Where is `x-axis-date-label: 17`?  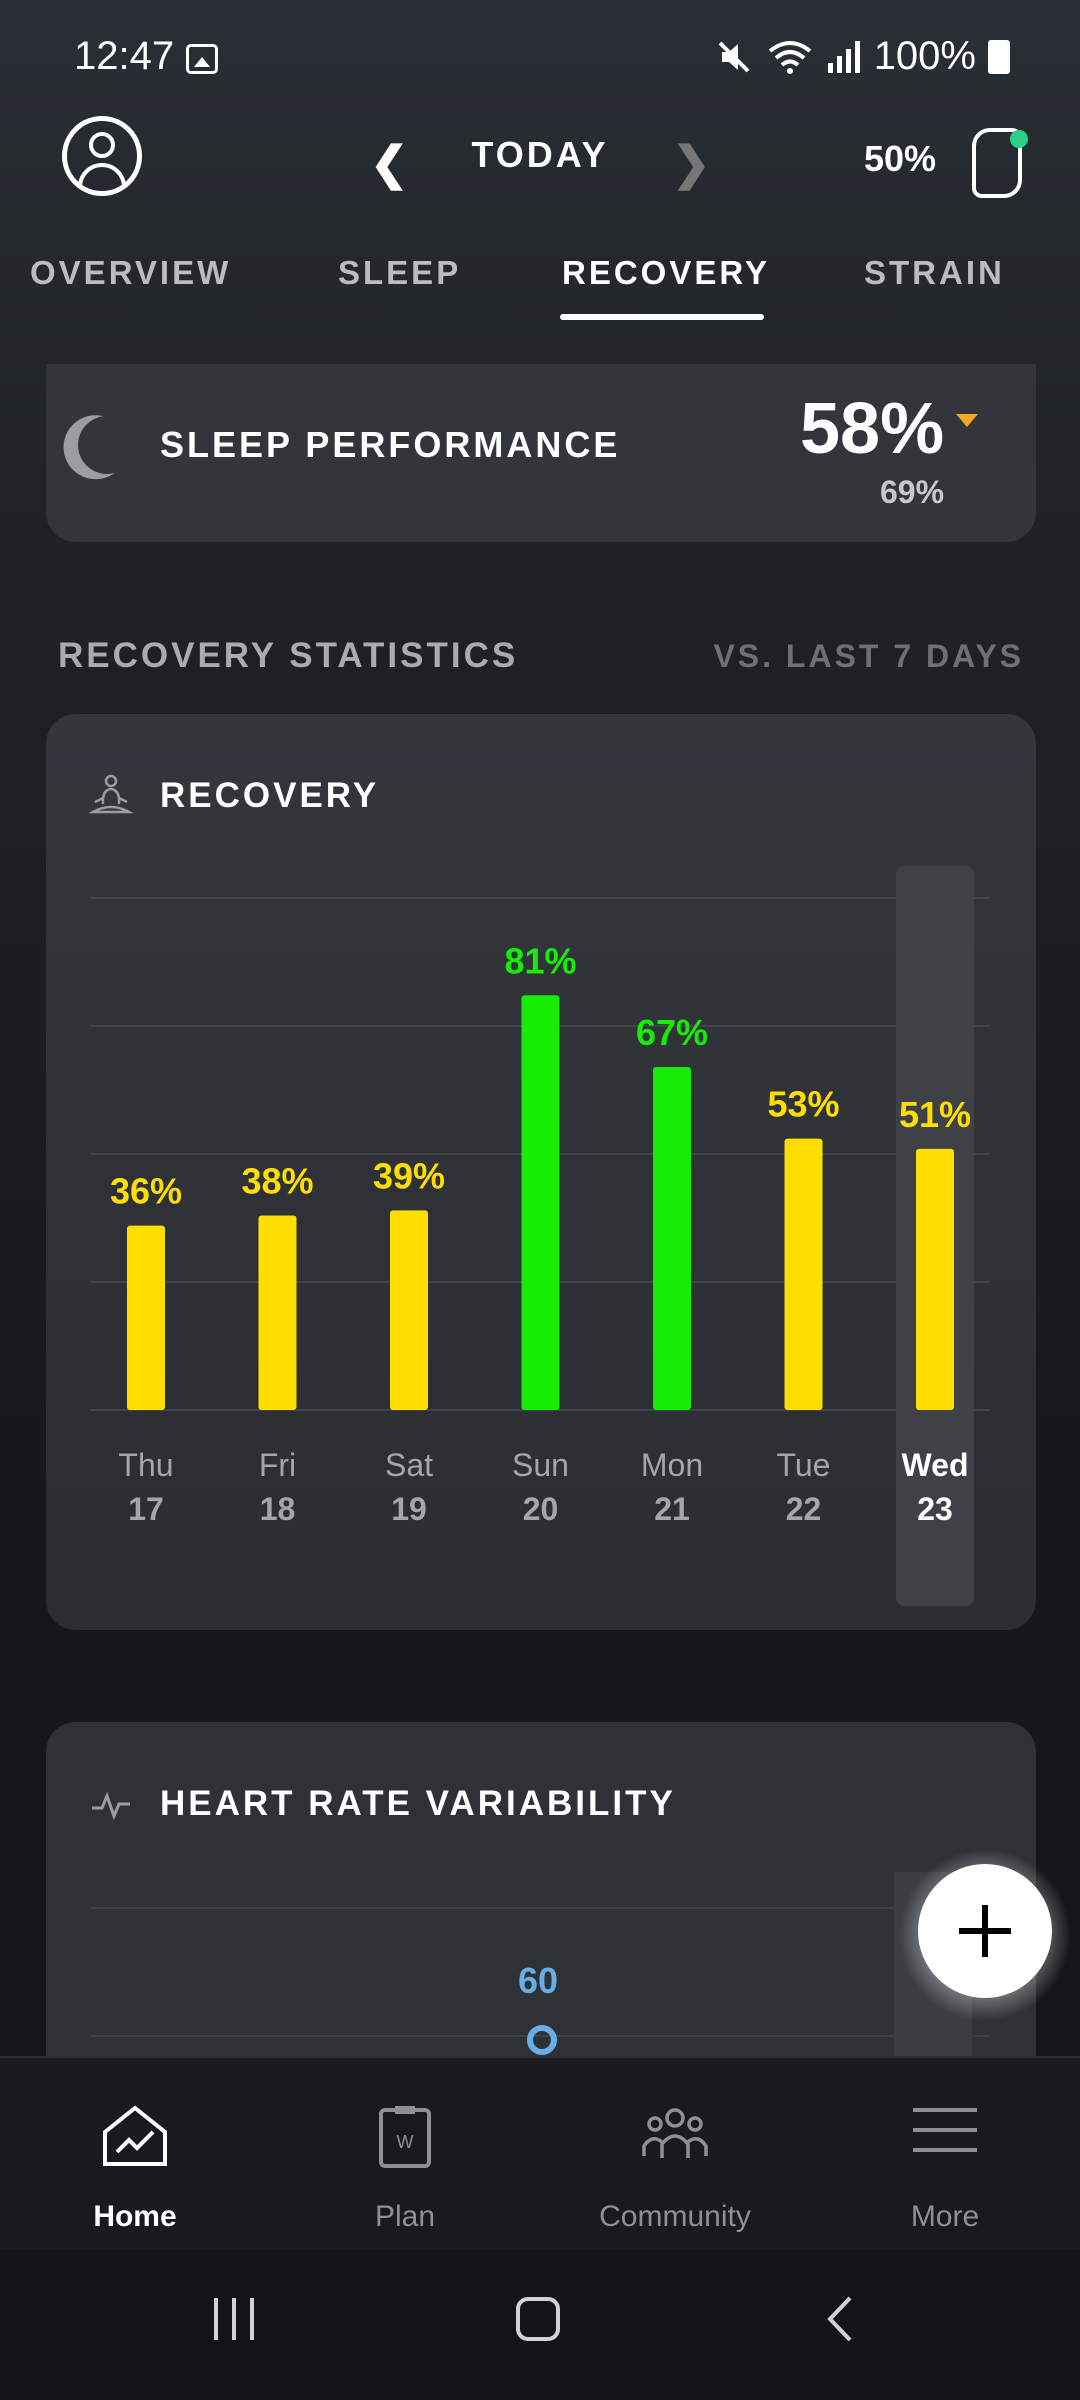
x-axis-date-label: 17 is located at coordinates (146, 1509).